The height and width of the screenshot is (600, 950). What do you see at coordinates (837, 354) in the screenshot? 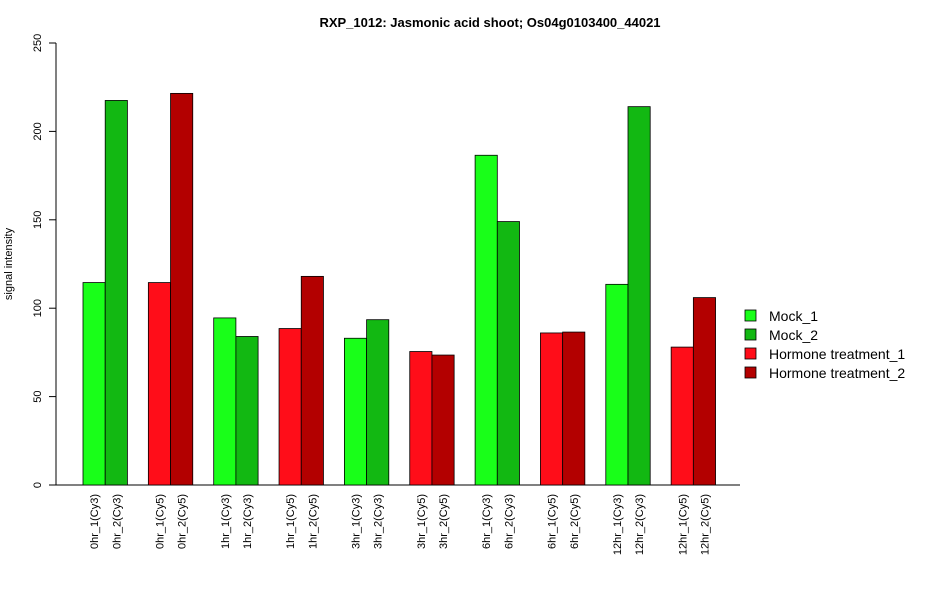
I see `legend-label: Hormone treatment_1` at bounding box center [837, 354].